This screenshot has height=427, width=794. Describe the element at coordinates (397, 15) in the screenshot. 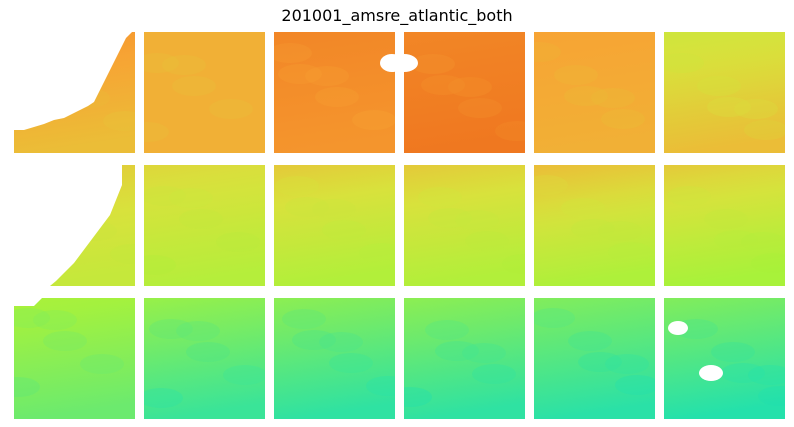

I see `figure-title: 201001_amsre_atlantic_both` at that location.